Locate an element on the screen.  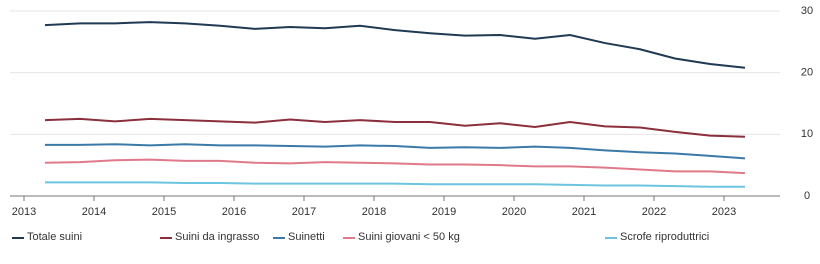
y-tick-label: 30 is located at coordinates (807, 11).